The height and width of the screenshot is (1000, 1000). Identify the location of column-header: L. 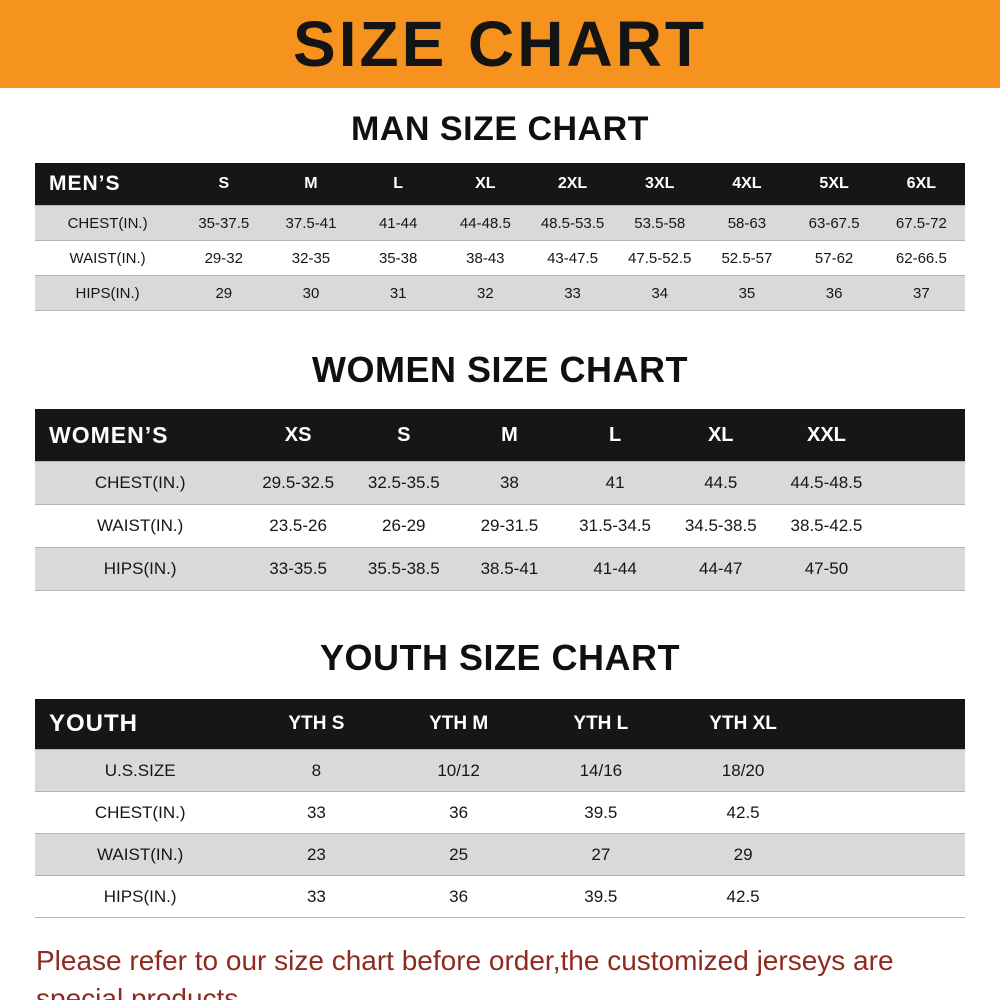
(615, 435).